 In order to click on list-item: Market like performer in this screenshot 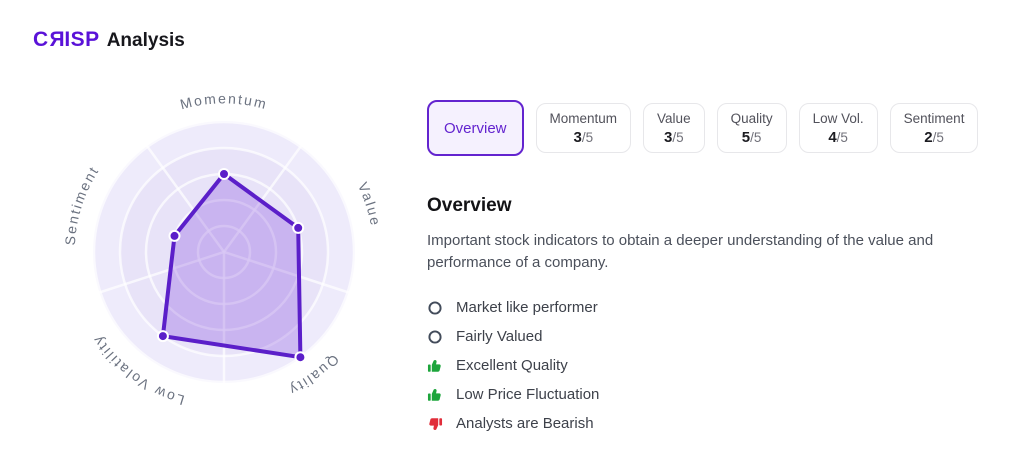, I will do `click(707, 307)`.